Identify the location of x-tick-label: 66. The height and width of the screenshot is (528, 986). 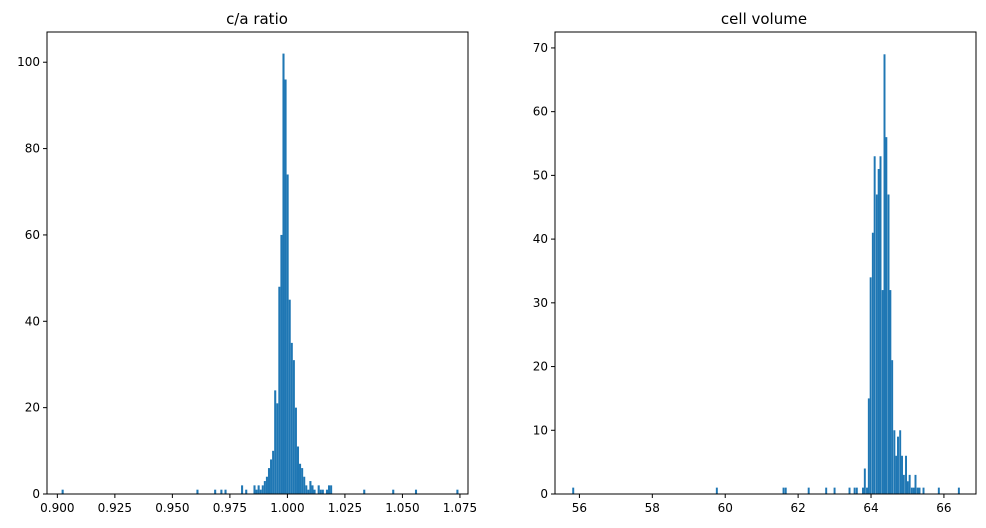
(943, 508).